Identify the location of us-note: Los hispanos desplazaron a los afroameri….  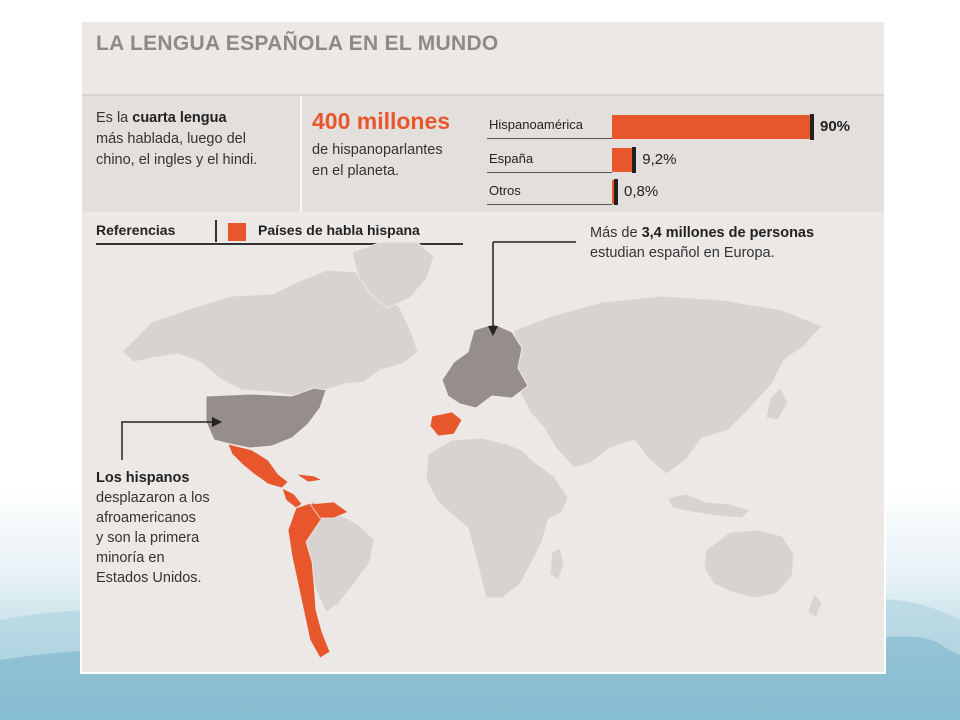
(191, 528).